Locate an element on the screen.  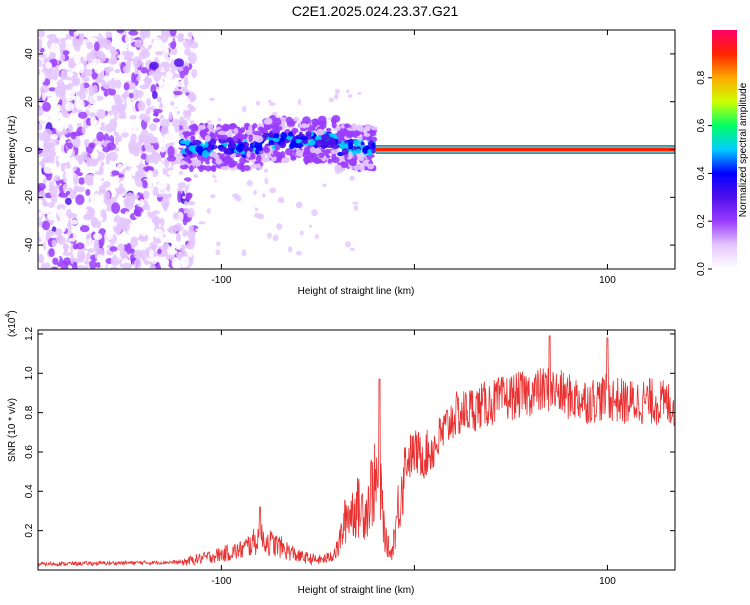
snr-y-tick-label: 0.2 is located at coordinates (29, 530).